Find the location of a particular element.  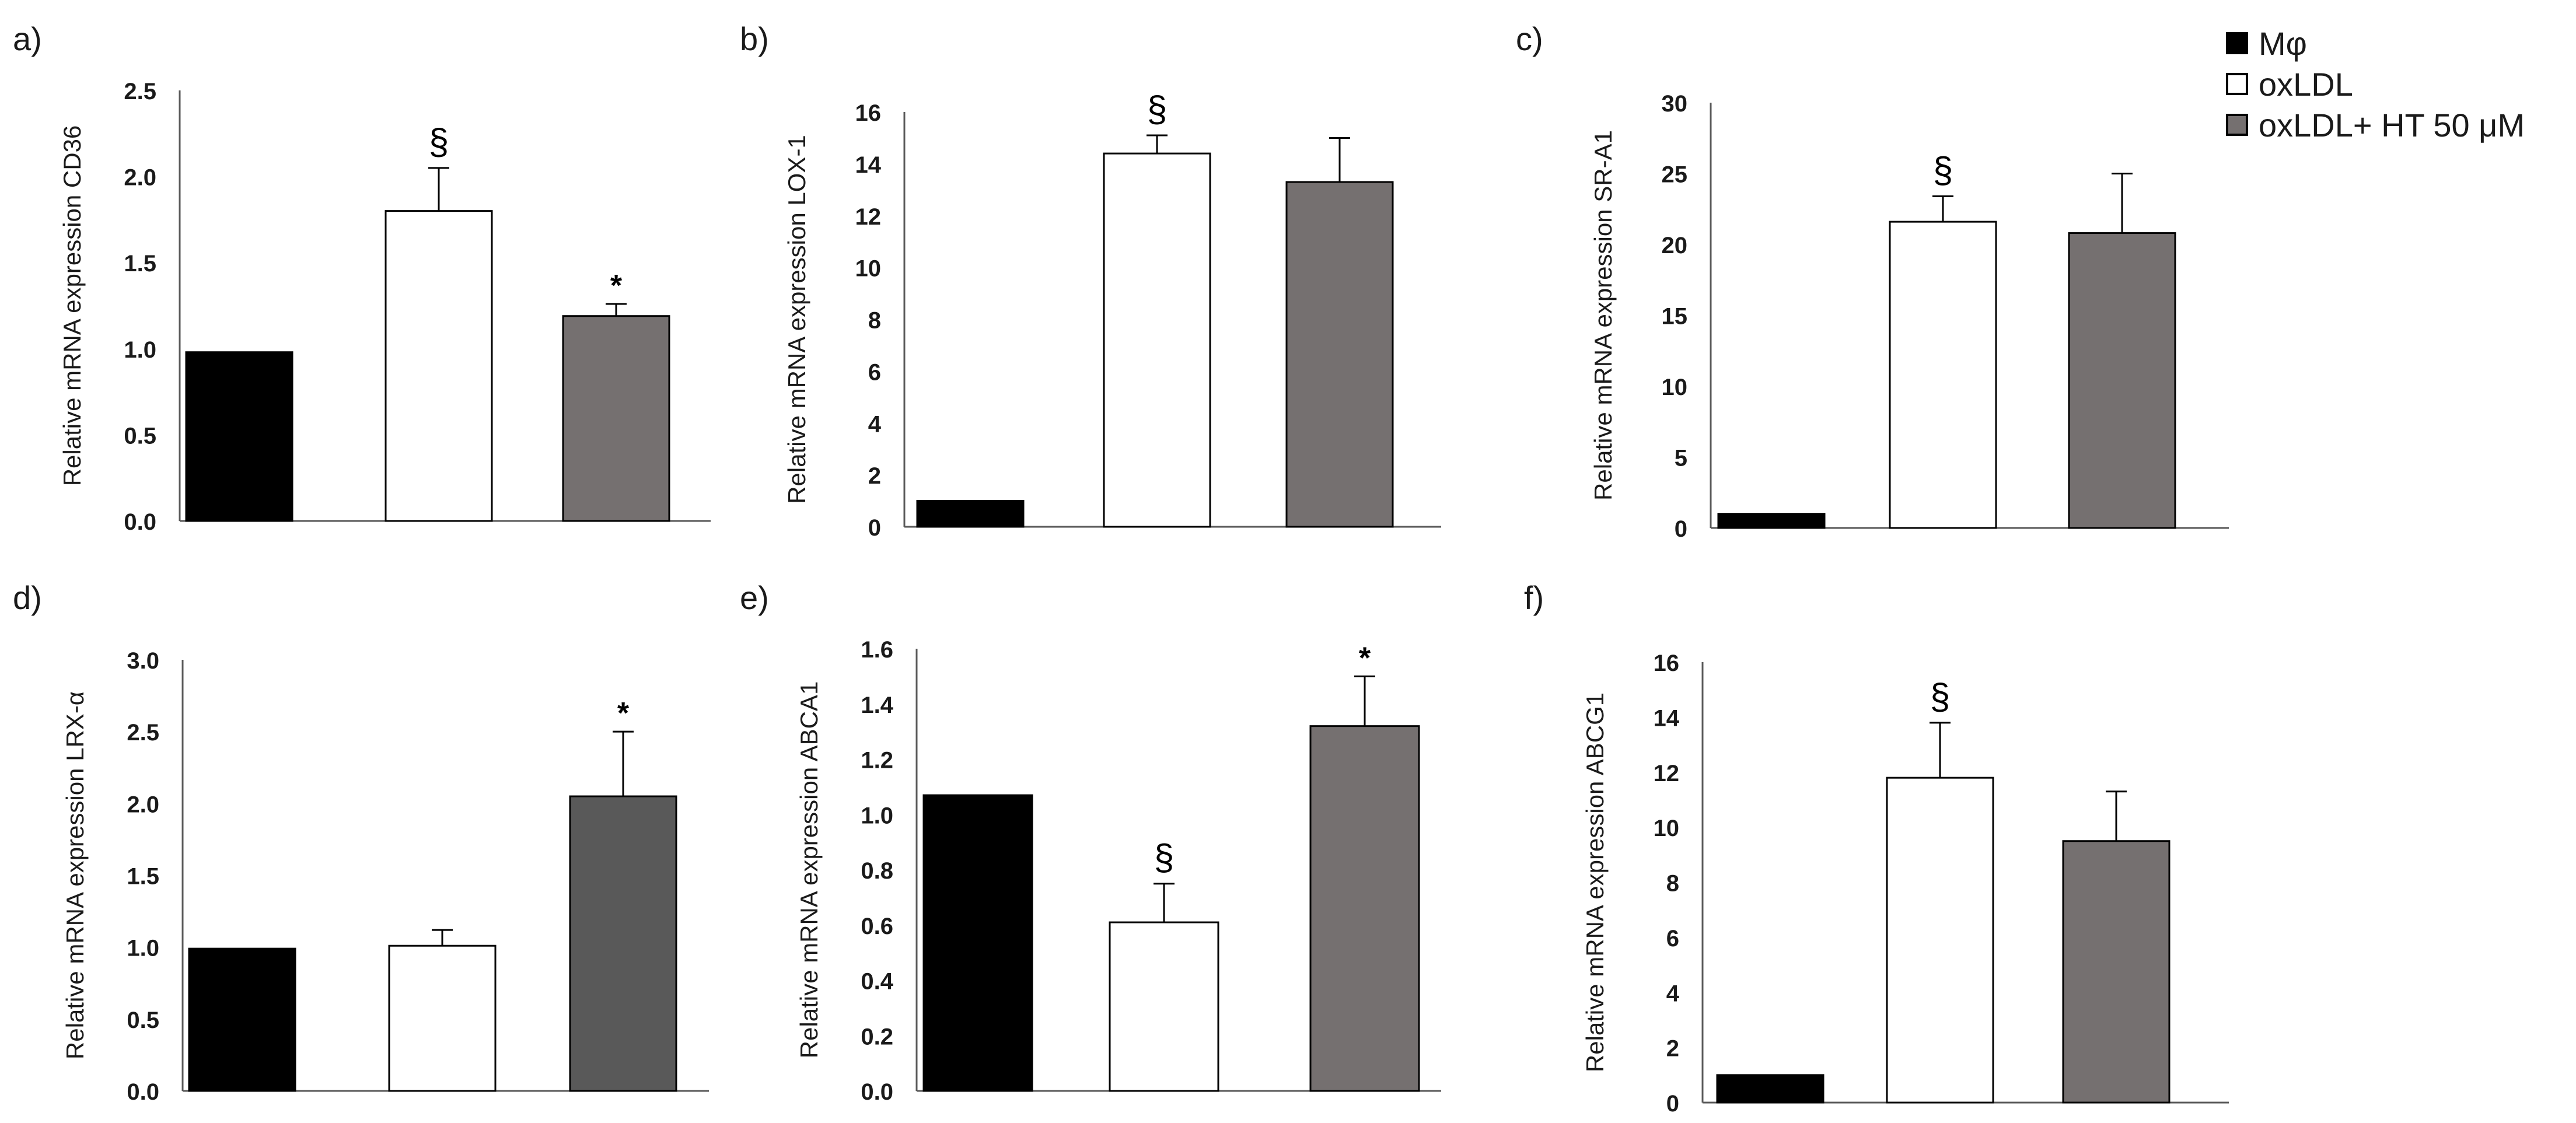

tick-label-f-5: 10 is located at coordinates (1667, 828).